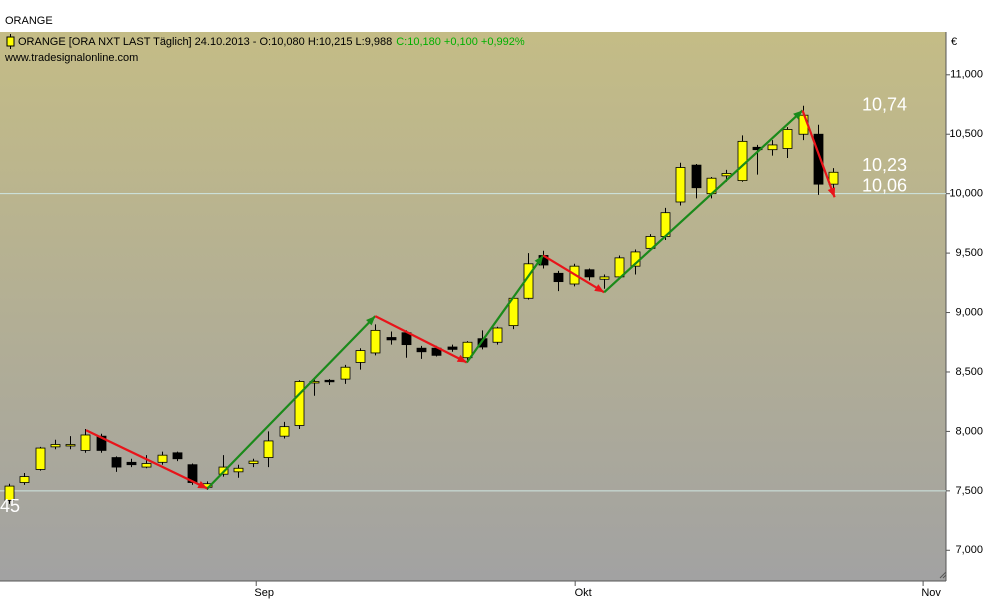 Image resolution: width=1000 pixels, height=600 pixels. I want to click on price-annotation: 10,74, so click(884, 104).